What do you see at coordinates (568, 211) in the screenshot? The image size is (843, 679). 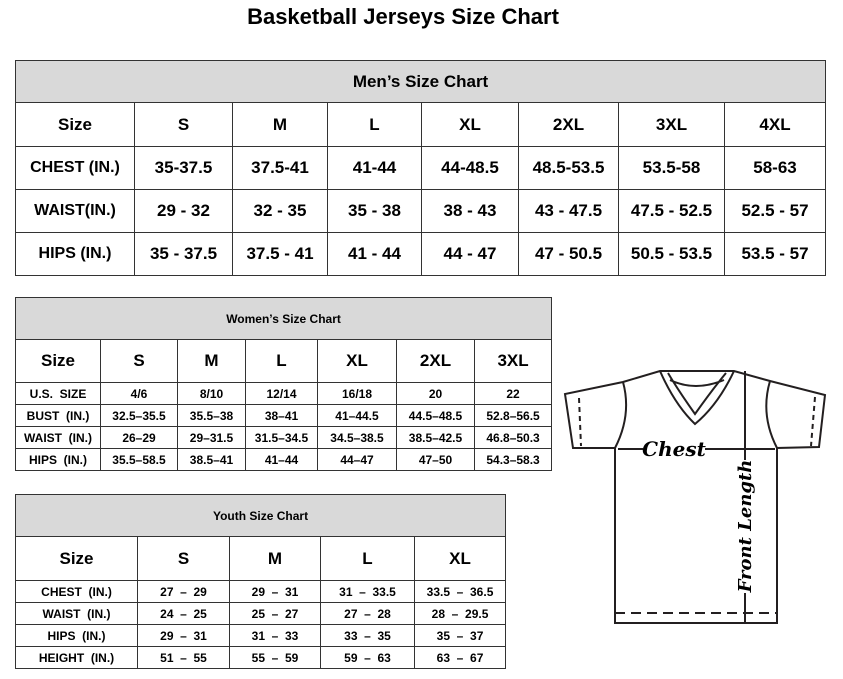 I see `table-cell: 43 - 47.5` at bounding box center [568, 211].